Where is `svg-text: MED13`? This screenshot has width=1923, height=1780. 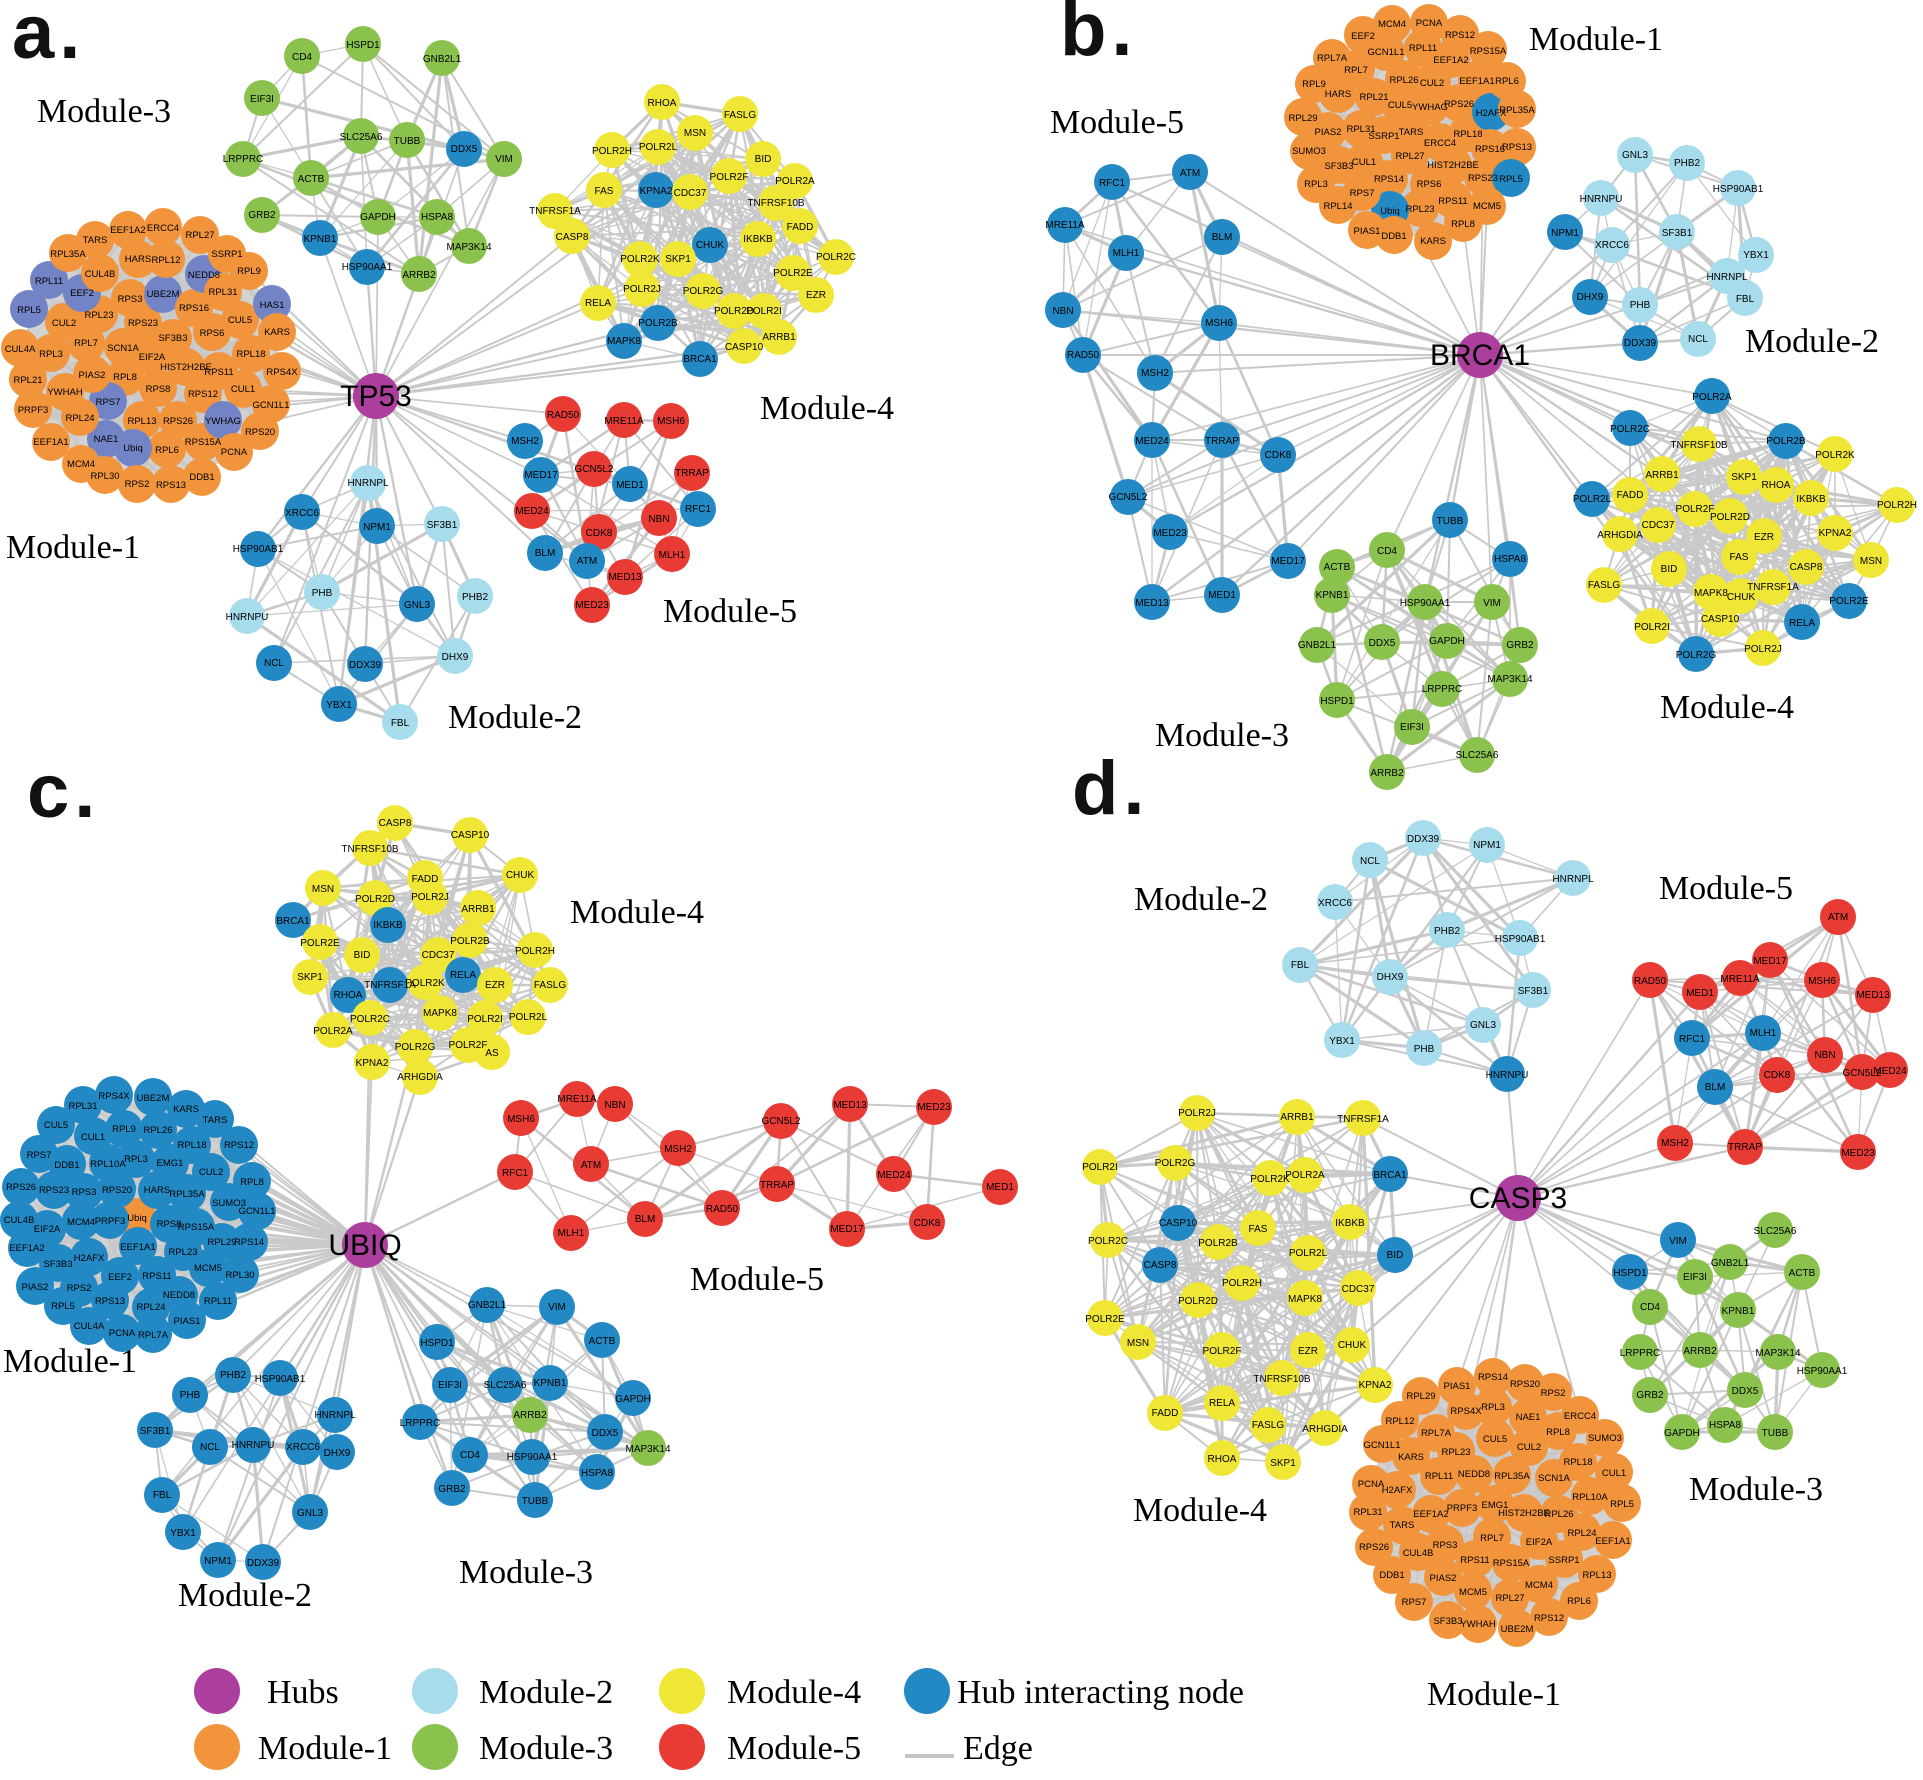 svg-text: MED13 is located at coordinates (1152, 603).